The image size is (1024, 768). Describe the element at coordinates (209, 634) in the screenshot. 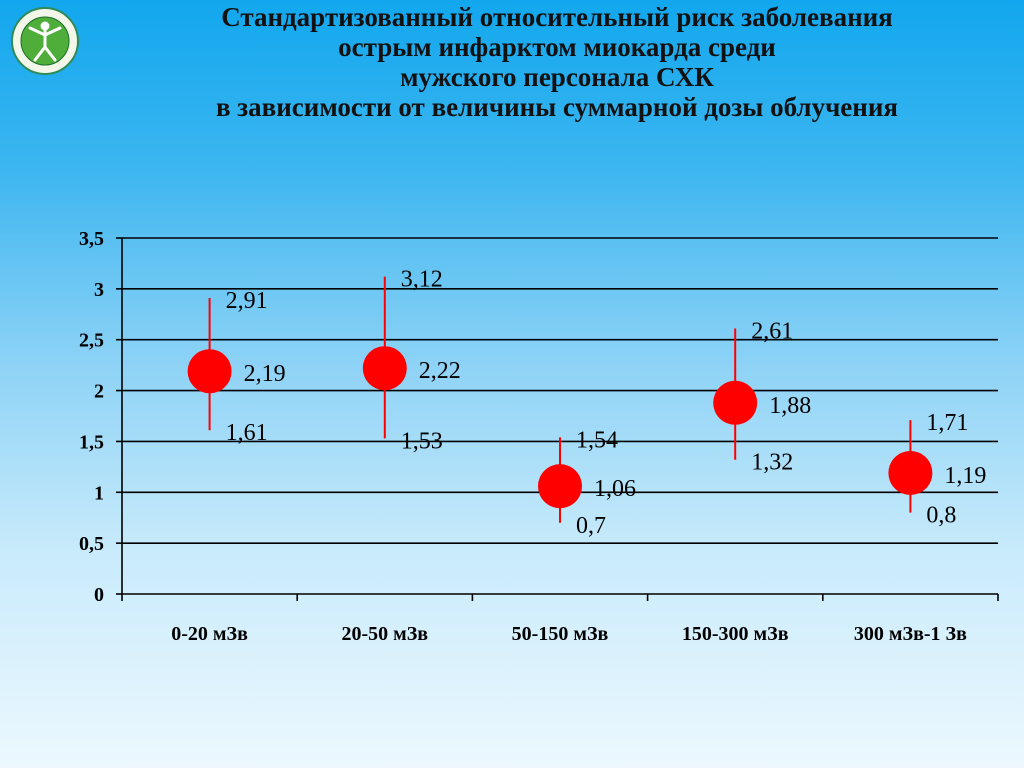

I see `x-category-label: 0-20 мЗв` at that location.